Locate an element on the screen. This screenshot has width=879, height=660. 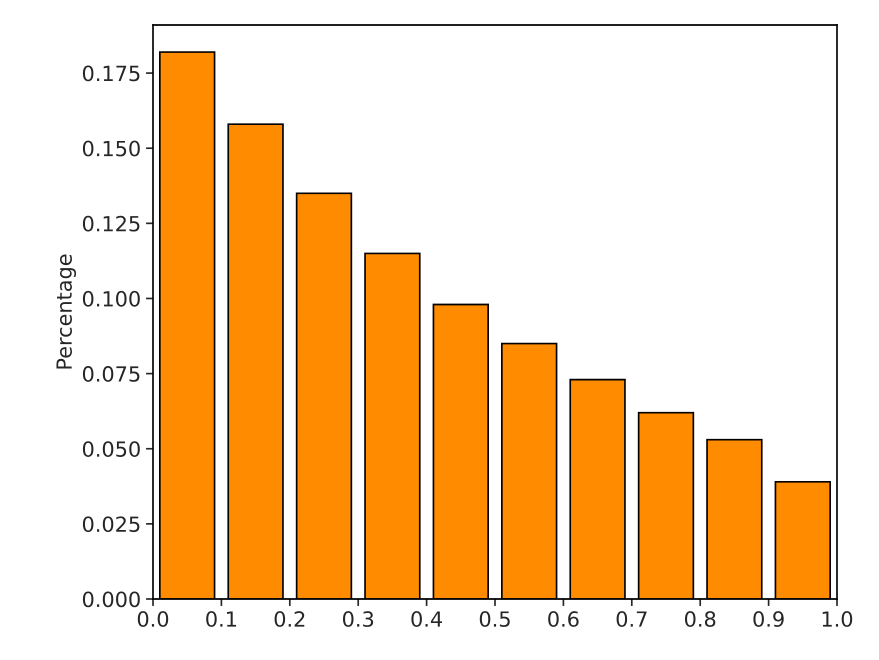
y-tick-label: 0.175 is located at coordinates (111, 74).